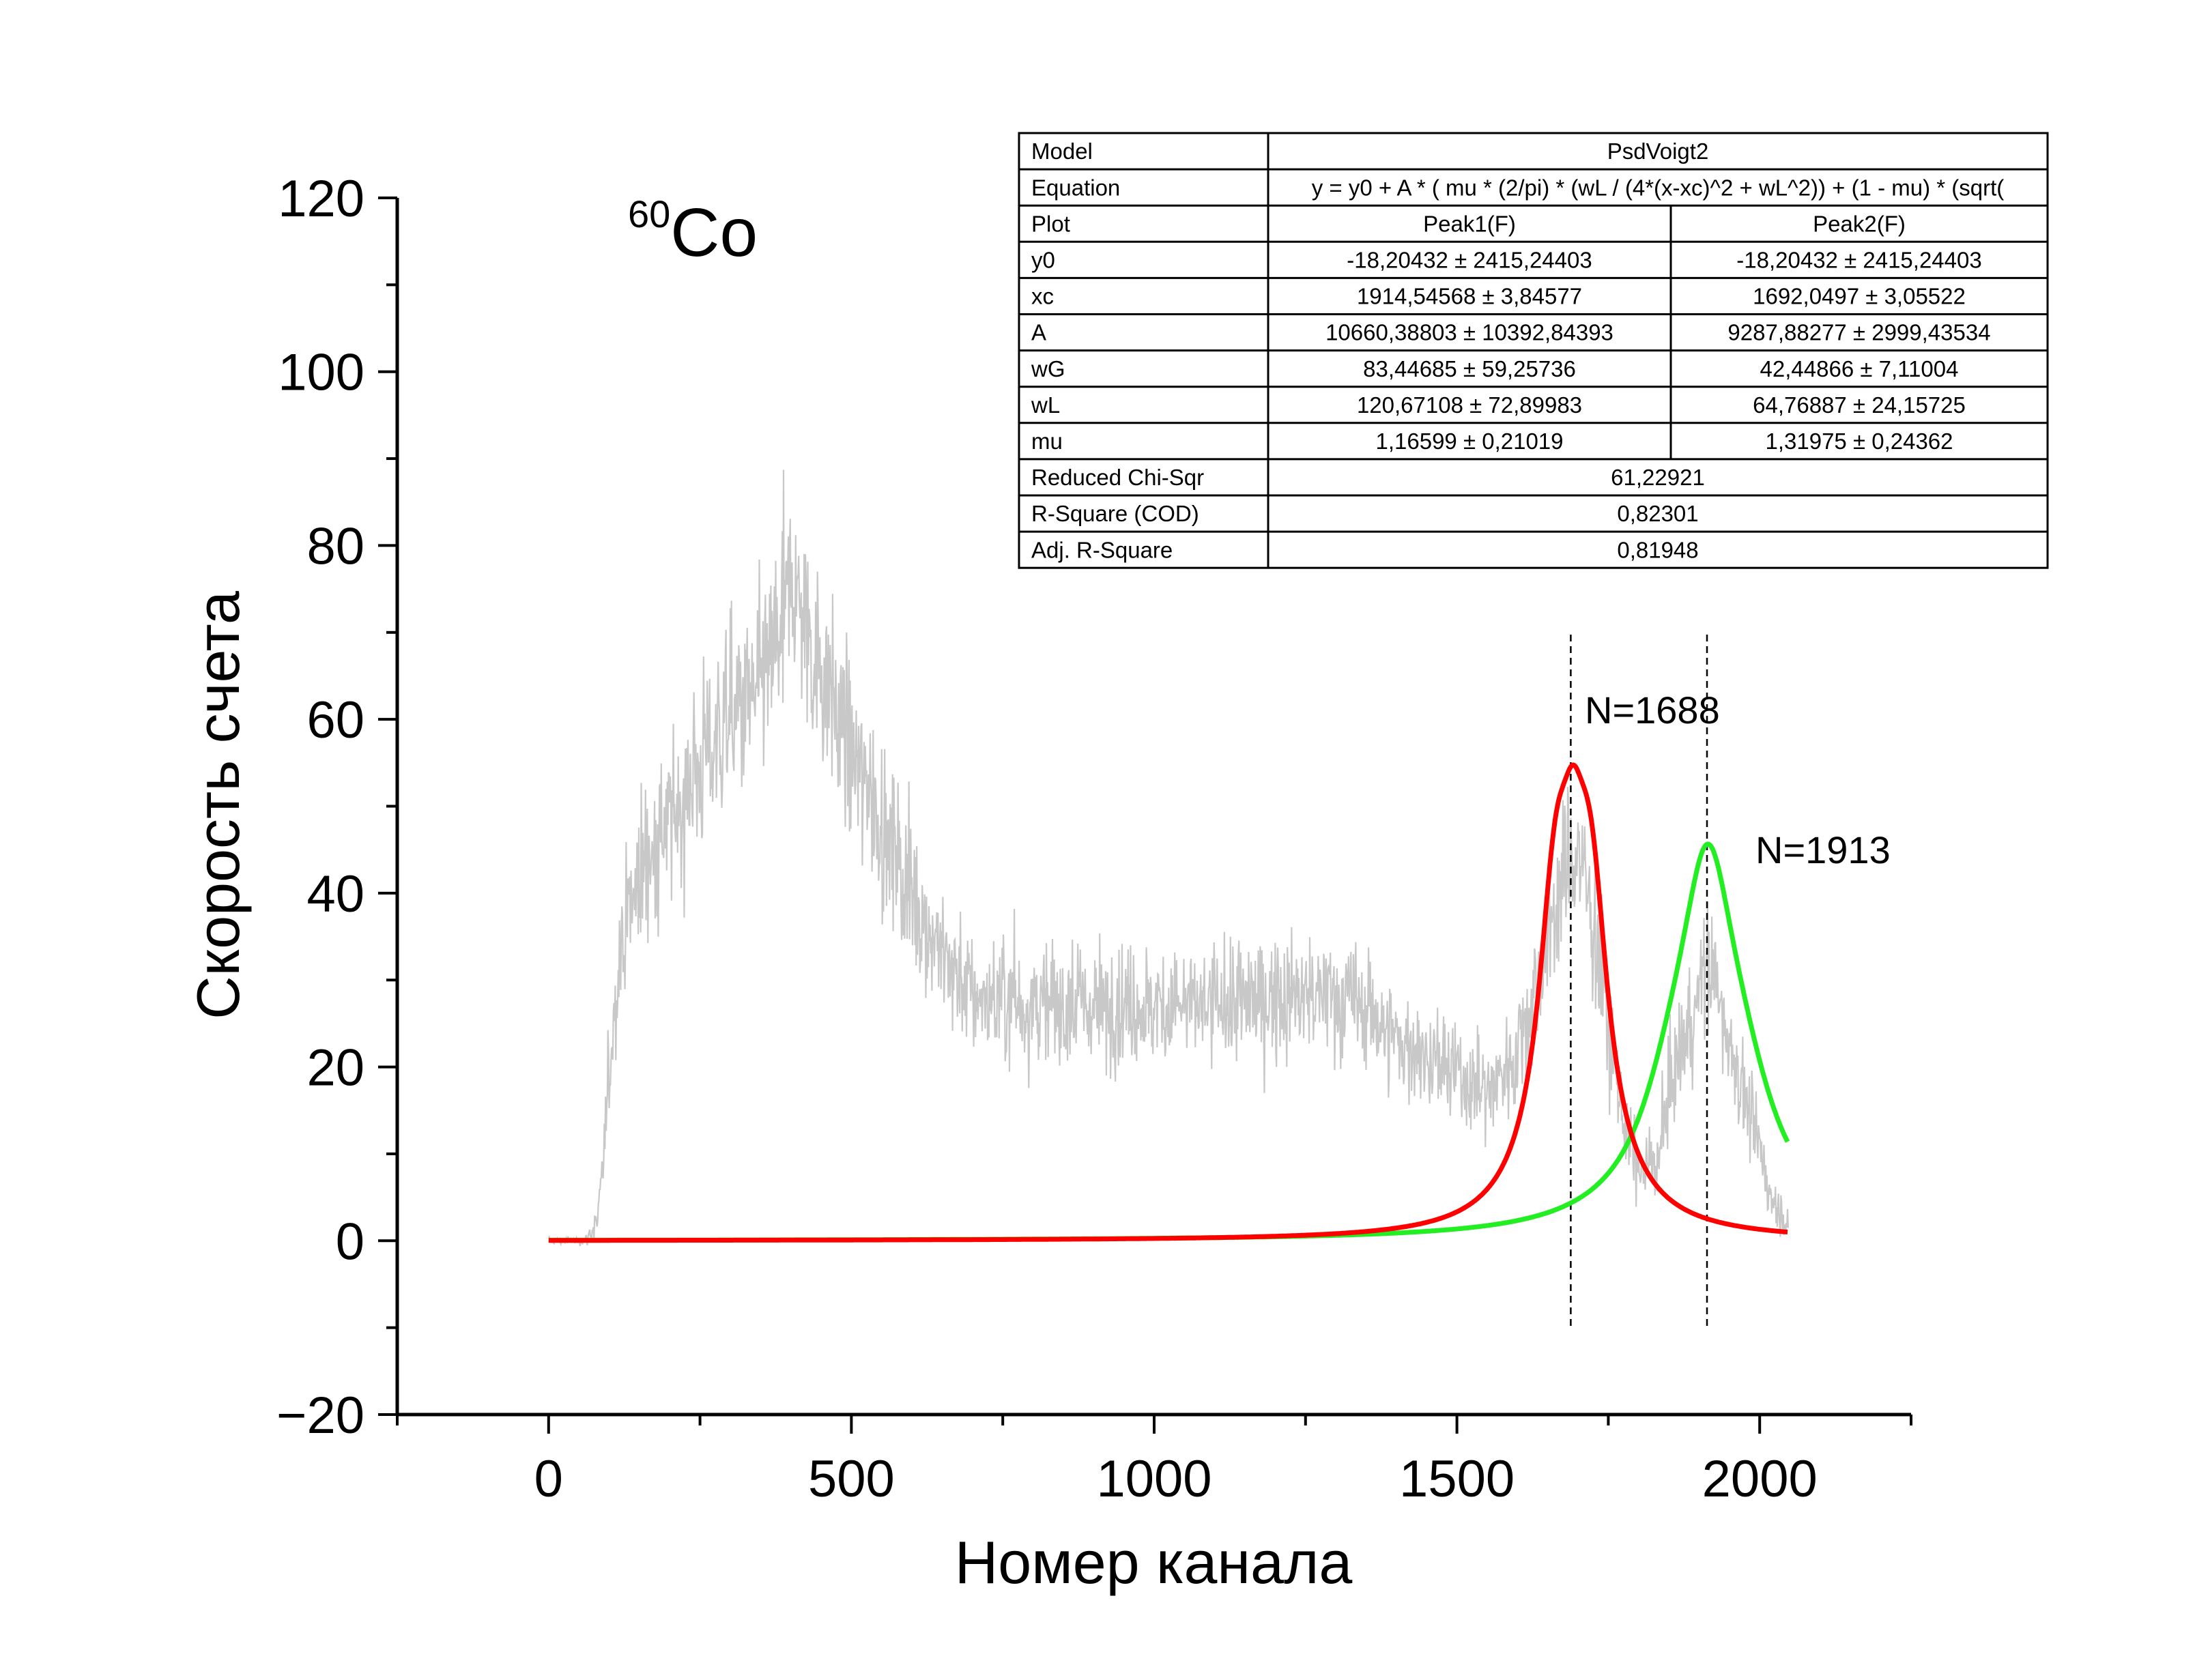 This screenshot has width=2195, height=1680. What do you see at coordinates (321, 373) in the screenshot?
I see `y-tick-label-100: 100` at bounding box center [321, 373].